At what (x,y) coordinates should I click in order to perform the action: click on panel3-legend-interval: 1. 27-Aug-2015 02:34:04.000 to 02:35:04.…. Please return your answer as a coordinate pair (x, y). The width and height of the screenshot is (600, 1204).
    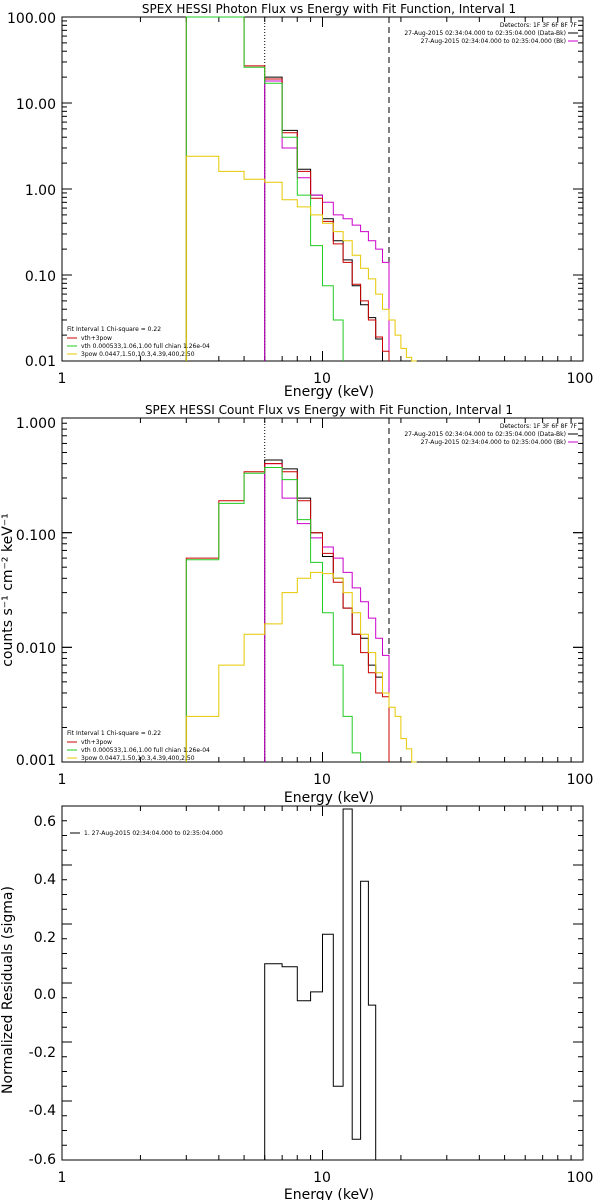
    Looking at the image, I should click on (153, 833).